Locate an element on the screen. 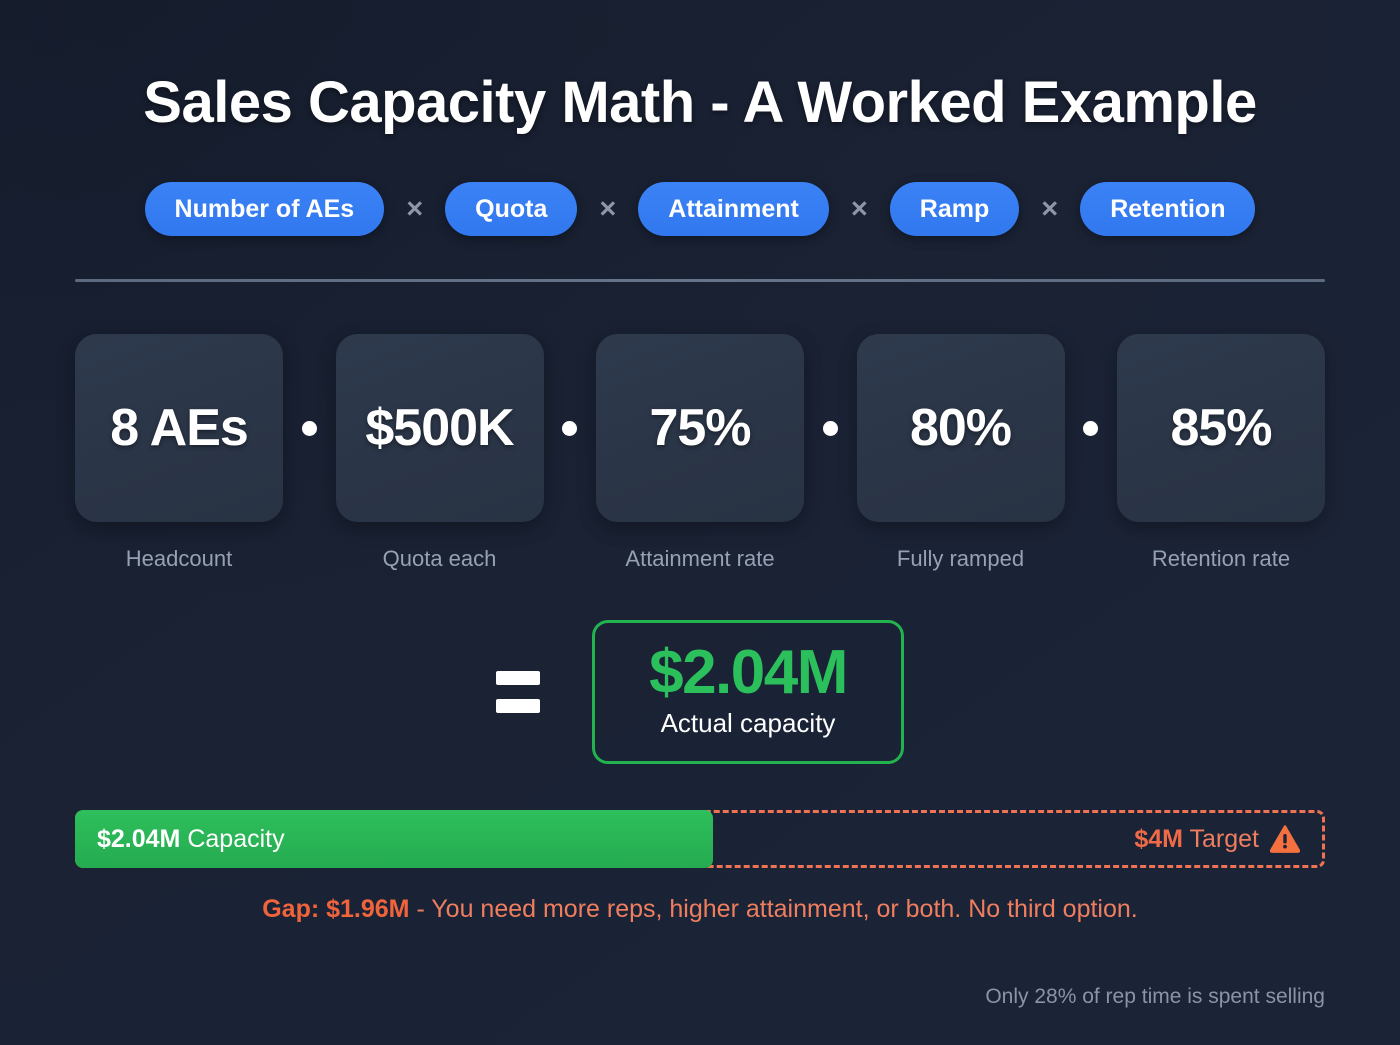 The image size is (1400, 1045). target-value: $4M is located at coordinates (1159, 838).